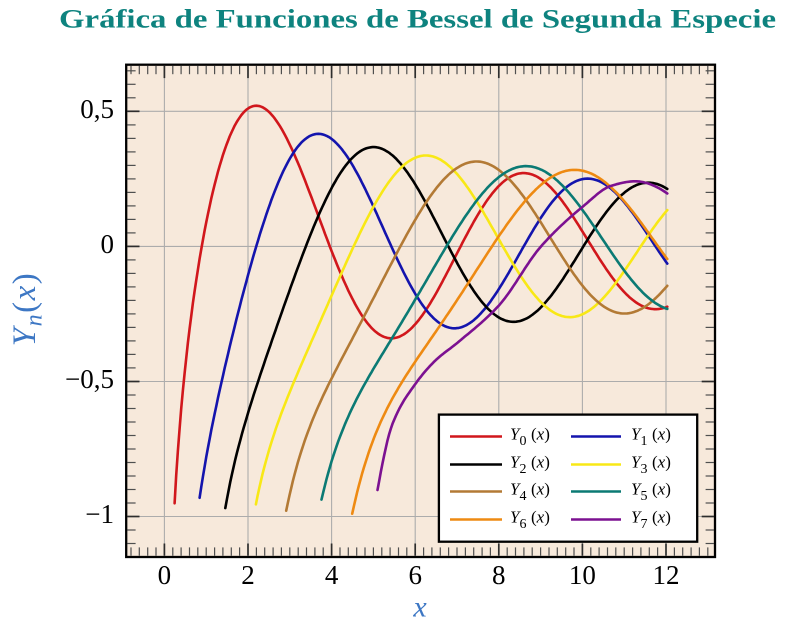  What do you see at coordinates (99, 514) in the screenshot?
I see `svg-text: −1` at bounding box center [99, 514].